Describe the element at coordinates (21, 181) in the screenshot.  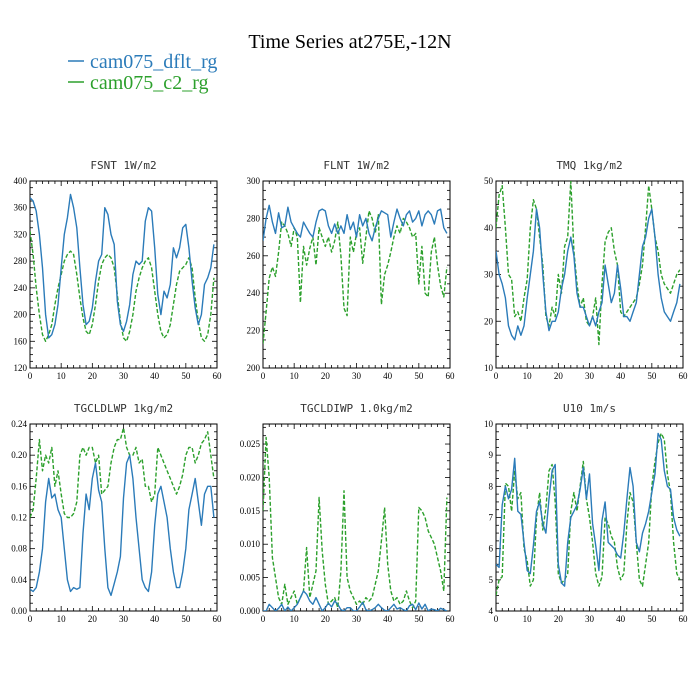
I see `y-tick-label: 400` at that location.